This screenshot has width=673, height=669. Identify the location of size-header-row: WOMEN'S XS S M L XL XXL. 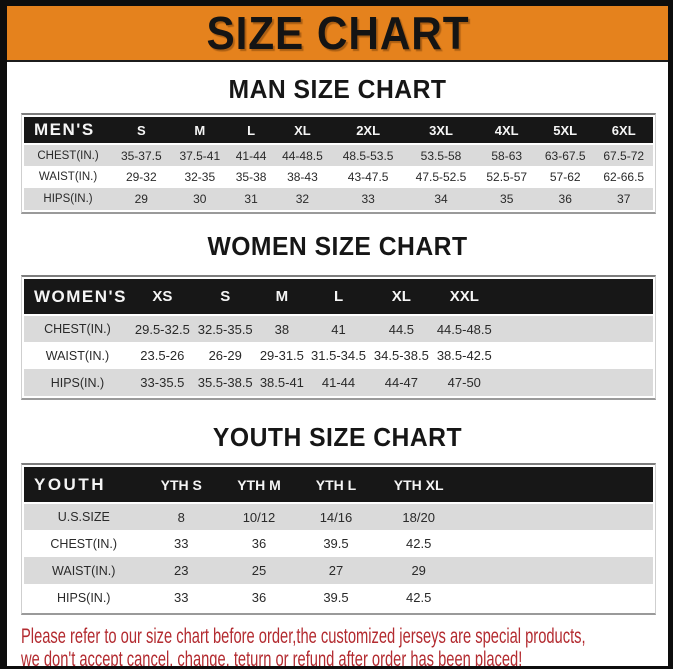
(338, 297).